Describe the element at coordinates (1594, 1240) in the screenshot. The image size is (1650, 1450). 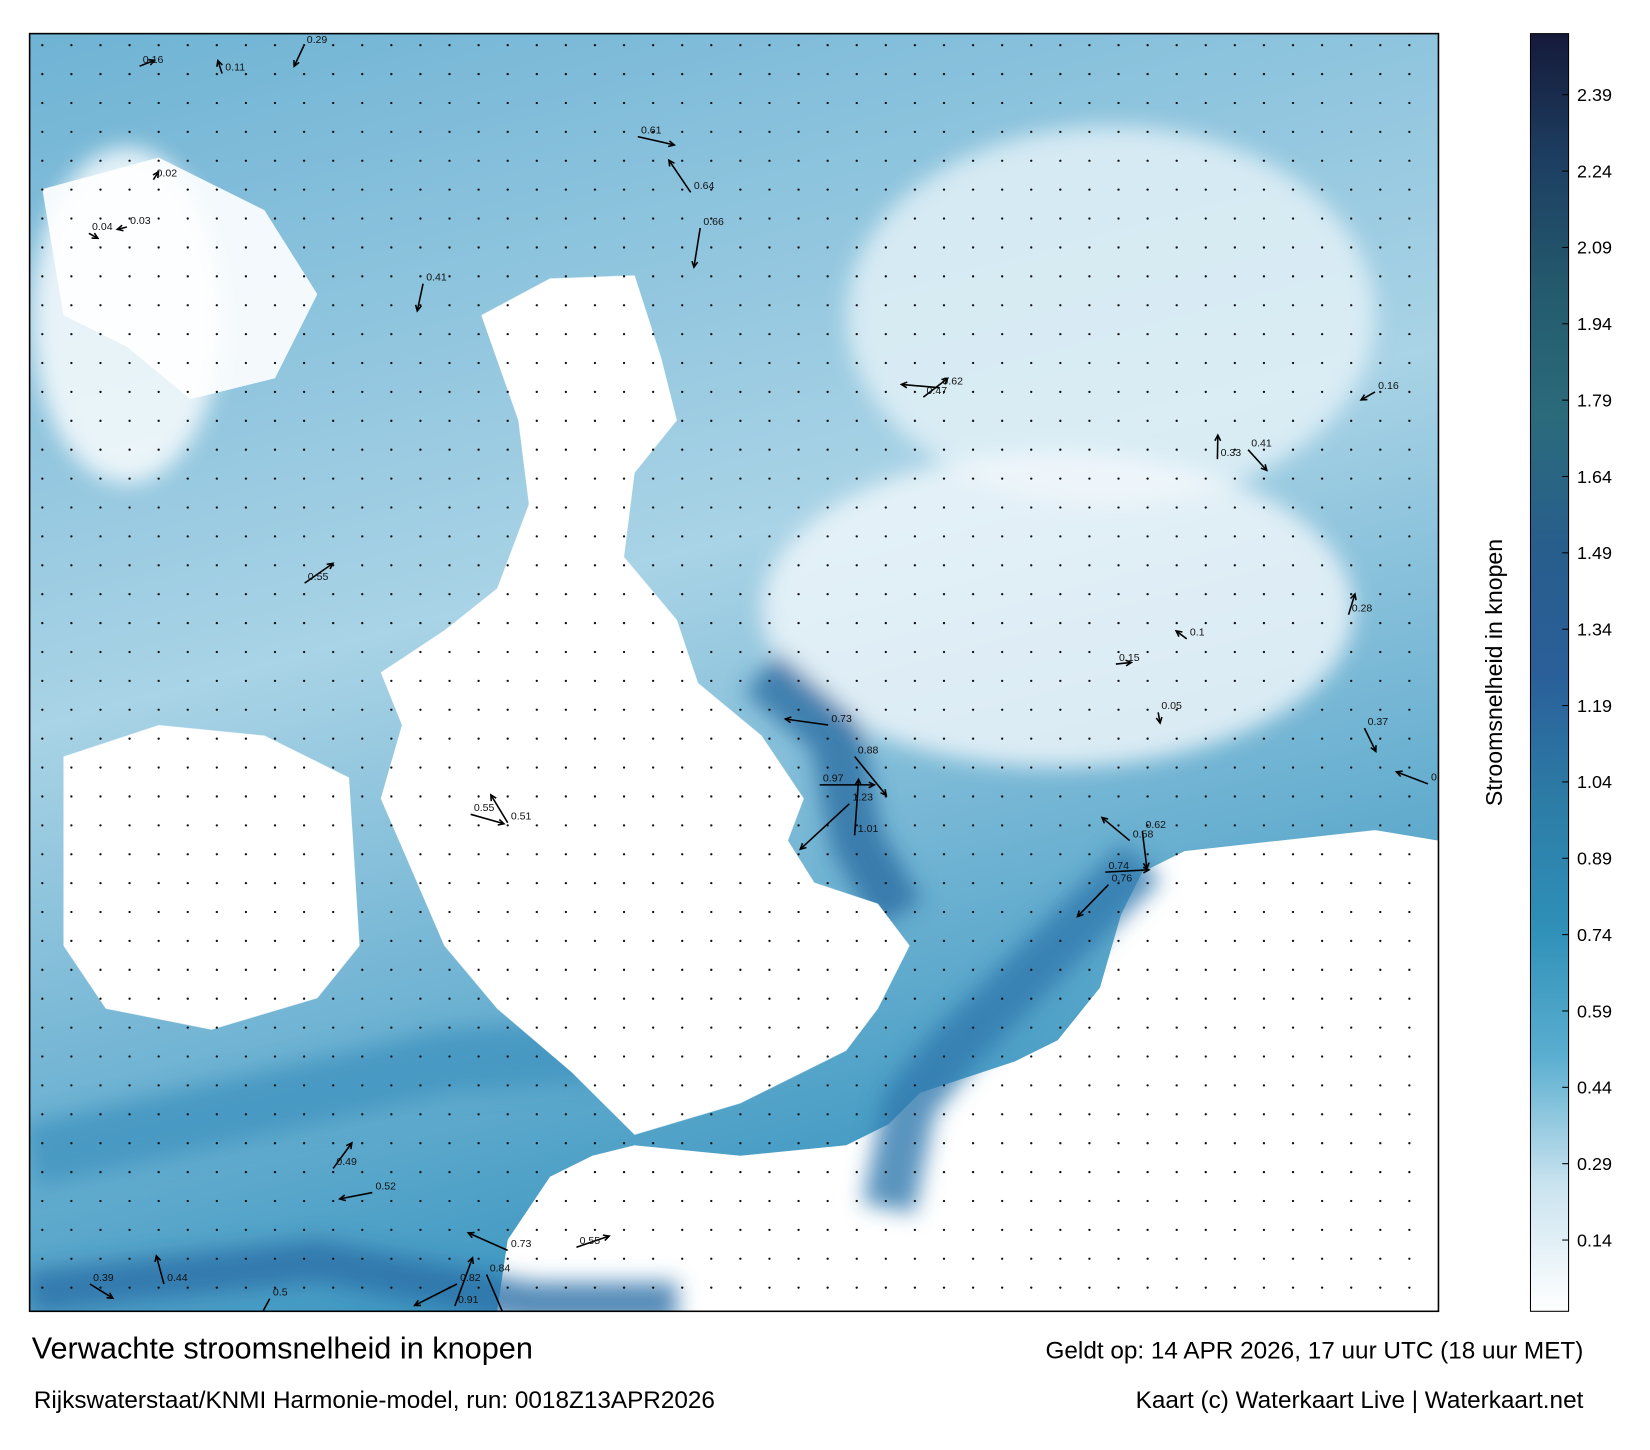
I see `colorbar-tick-label: 0.14` at that location.